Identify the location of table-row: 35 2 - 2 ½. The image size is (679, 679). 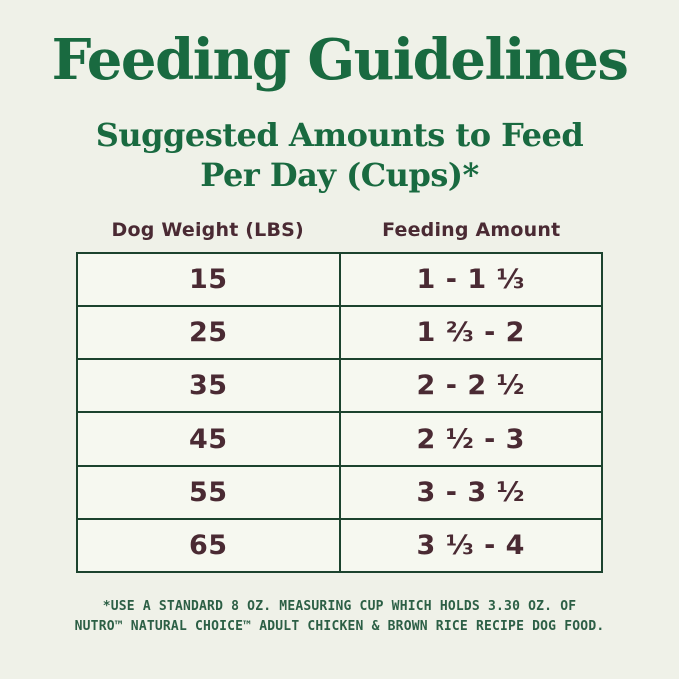
(339, 386).